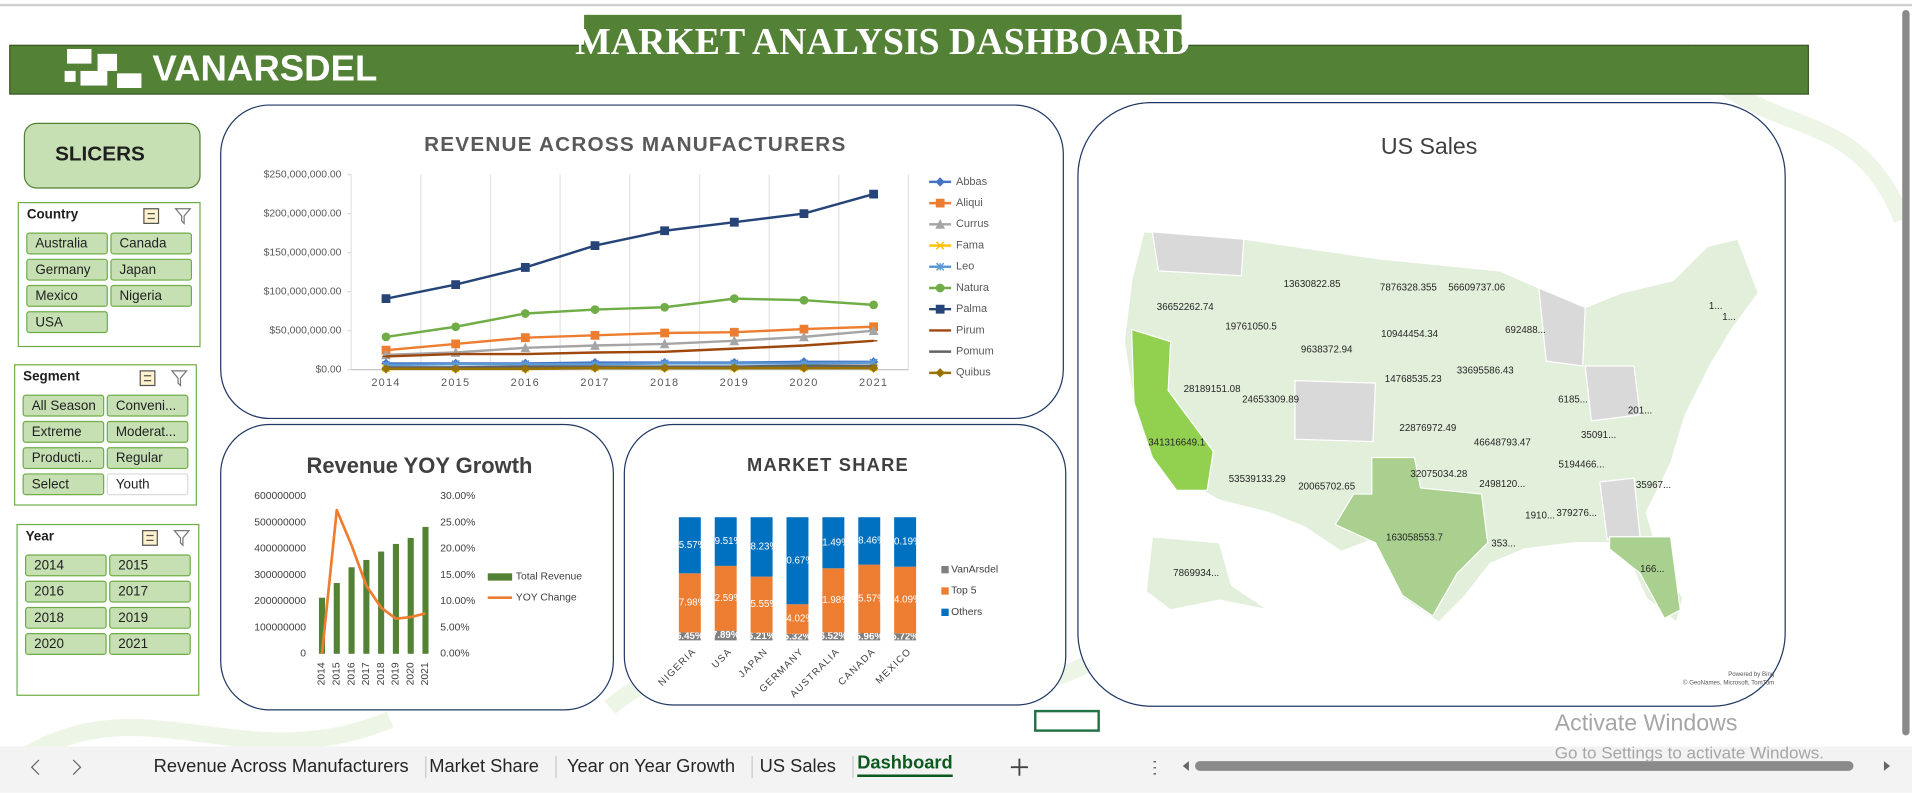 Image resolution: width=1912 pixels, height=793 pixels. I want to click on tab-scroll-left, so click(35, 767).